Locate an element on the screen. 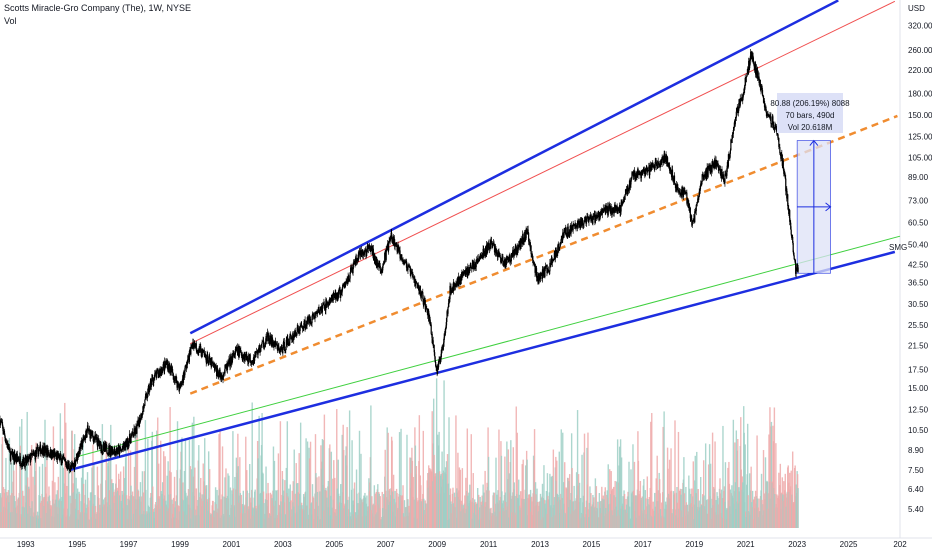 Image resolution: width=932 pixels, height=550 pixels. measure-tool is located at coordinates (814, 206).